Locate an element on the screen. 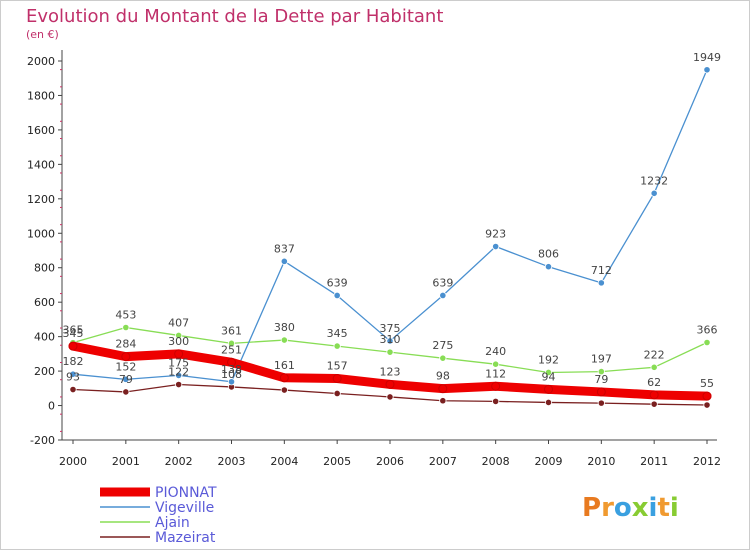 The width and height of the screenshot is (750, 555). x-tick-label: 2008 is located at coordinates (496, 461).